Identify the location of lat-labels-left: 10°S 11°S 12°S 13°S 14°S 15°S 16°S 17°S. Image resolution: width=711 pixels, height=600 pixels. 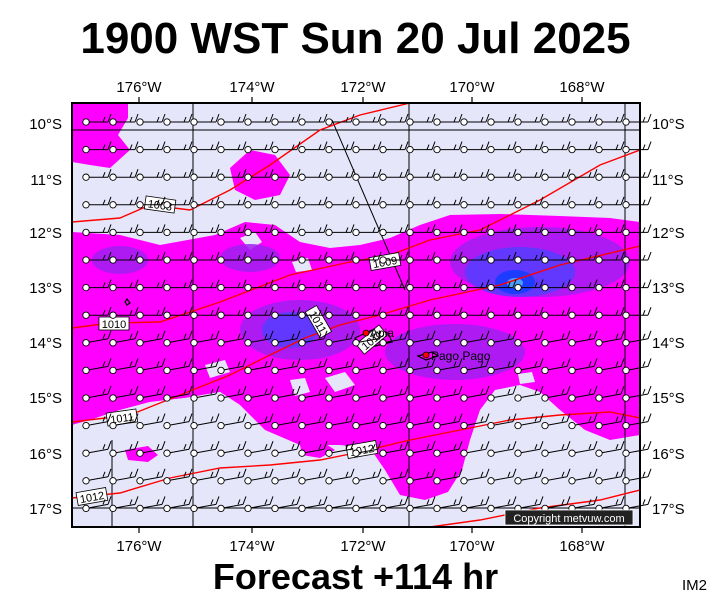
(45, 317).